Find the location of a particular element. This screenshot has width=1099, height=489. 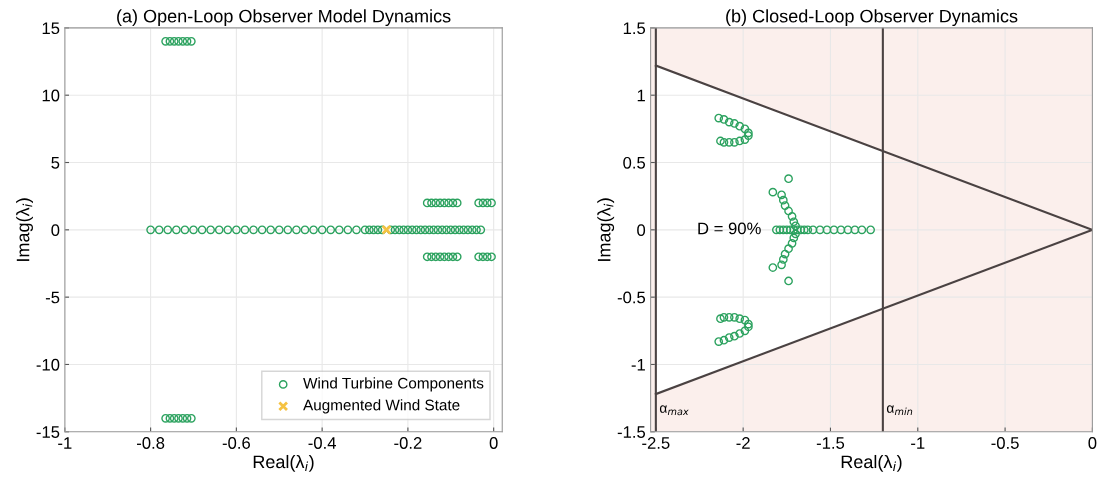

legend-label: Augmented Wind State is located at coordinates (381, 406).